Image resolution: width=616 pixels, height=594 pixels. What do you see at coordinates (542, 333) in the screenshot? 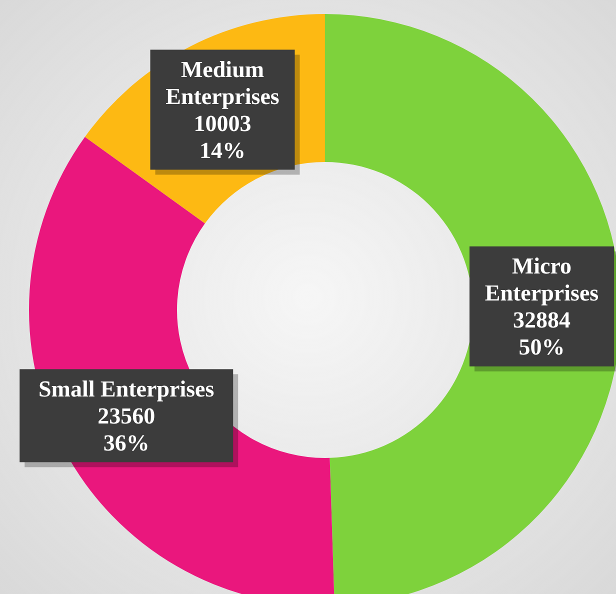
I see `data-label: 32884 50%` at bounding box center [542, 333].